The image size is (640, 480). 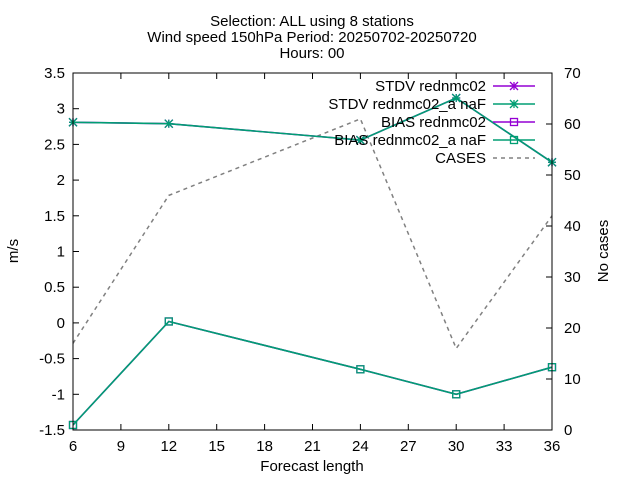 I want to click on y-tick-label: 3.5, so click(x=54, y=73).